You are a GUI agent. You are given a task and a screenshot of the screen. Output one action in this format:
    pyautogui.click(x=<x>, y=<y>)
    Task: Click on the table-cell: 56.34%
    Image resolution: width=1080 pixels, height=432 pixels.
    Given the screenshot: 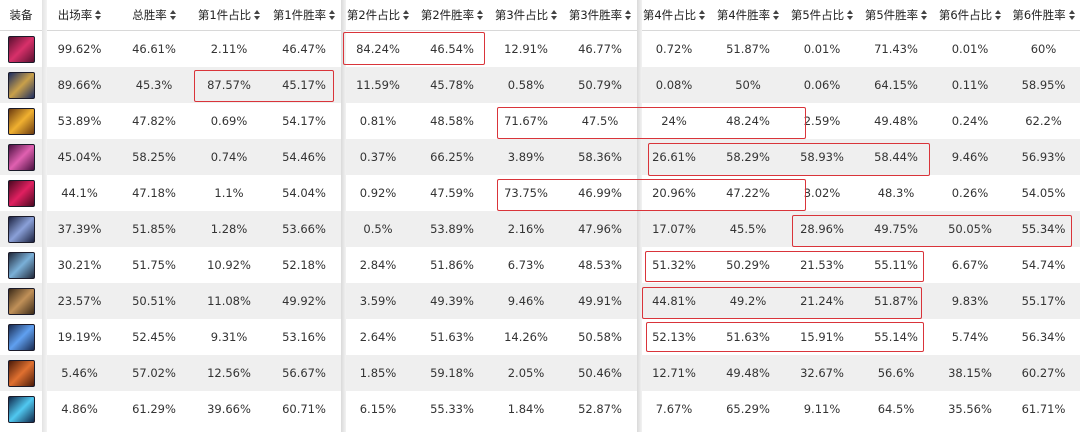 What is the action you would take?
    pyautogui.click(x=1043, y=337)
    